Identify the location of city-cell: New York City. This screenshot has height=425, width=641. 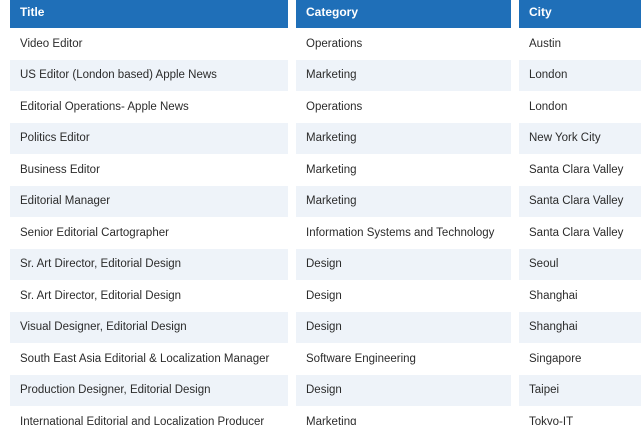
(580, 138).